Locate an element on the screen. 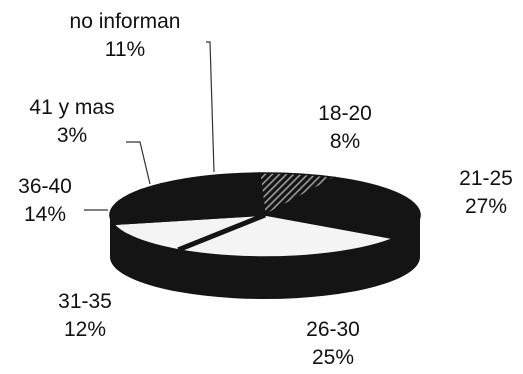 This screenshot has height=374, width=523. slice-name-36-40: 36-40 is located at coordinates (45, 186).